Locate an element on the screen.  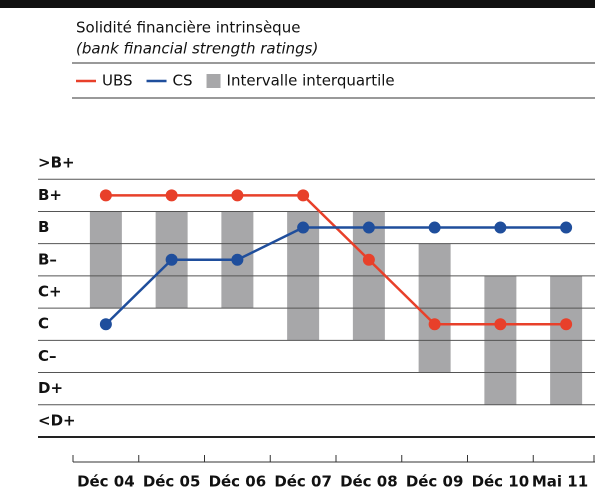
subtitle-en: (bank financial strength ratings) is located at coordinates (197, 49).